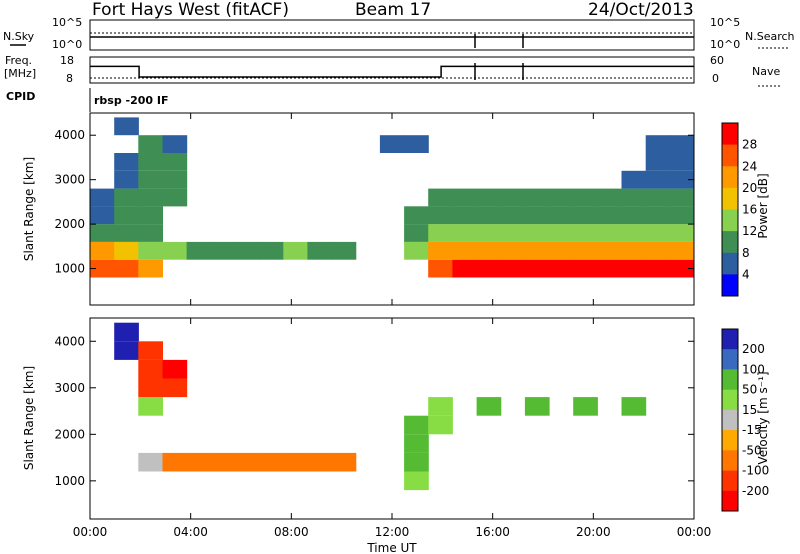 The image size is (800, 554). What do you see at coordinates (392, 35) in the screenshot?
I see `noise-frame` at bounding box center [392, 35].